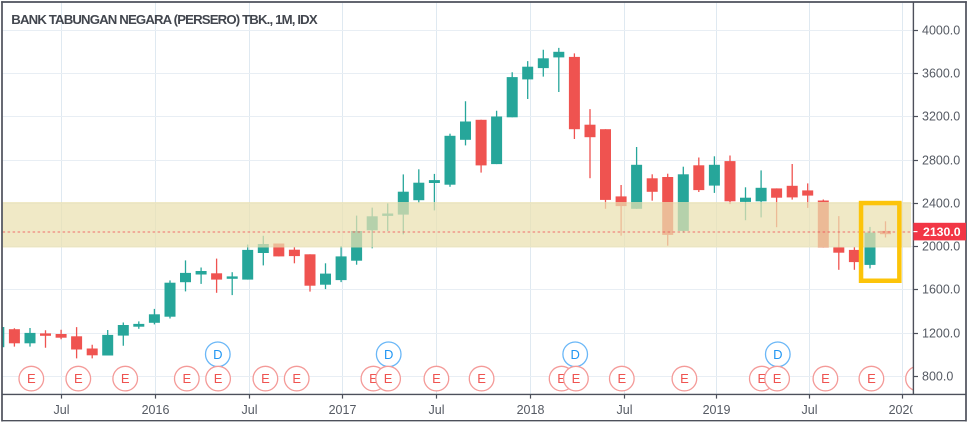 The image size is (970, 427). I want to click on svg-text: 2017, so click(343, 410).